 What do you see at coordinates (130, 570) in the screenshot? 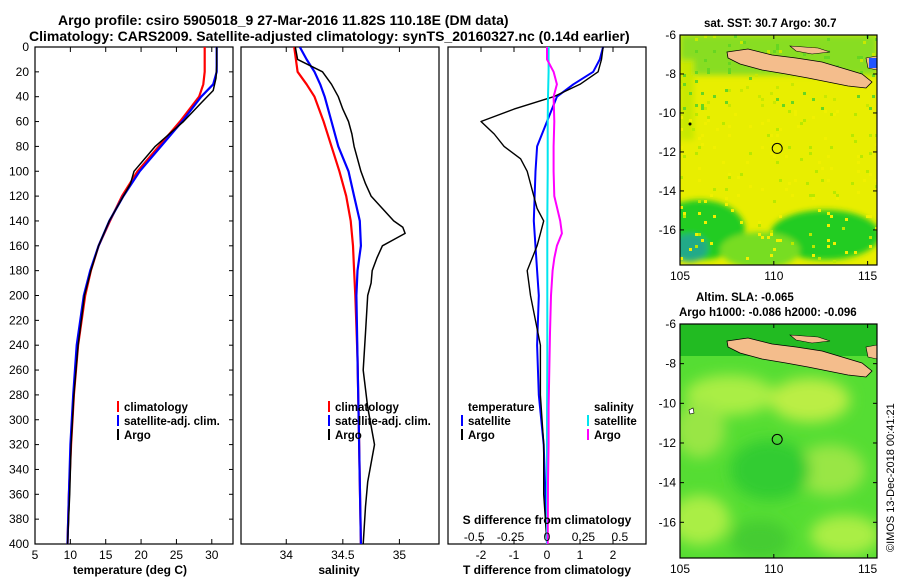
I see `temperature-axis-label: temperature (deg C)` at bounding box center [130, 570].